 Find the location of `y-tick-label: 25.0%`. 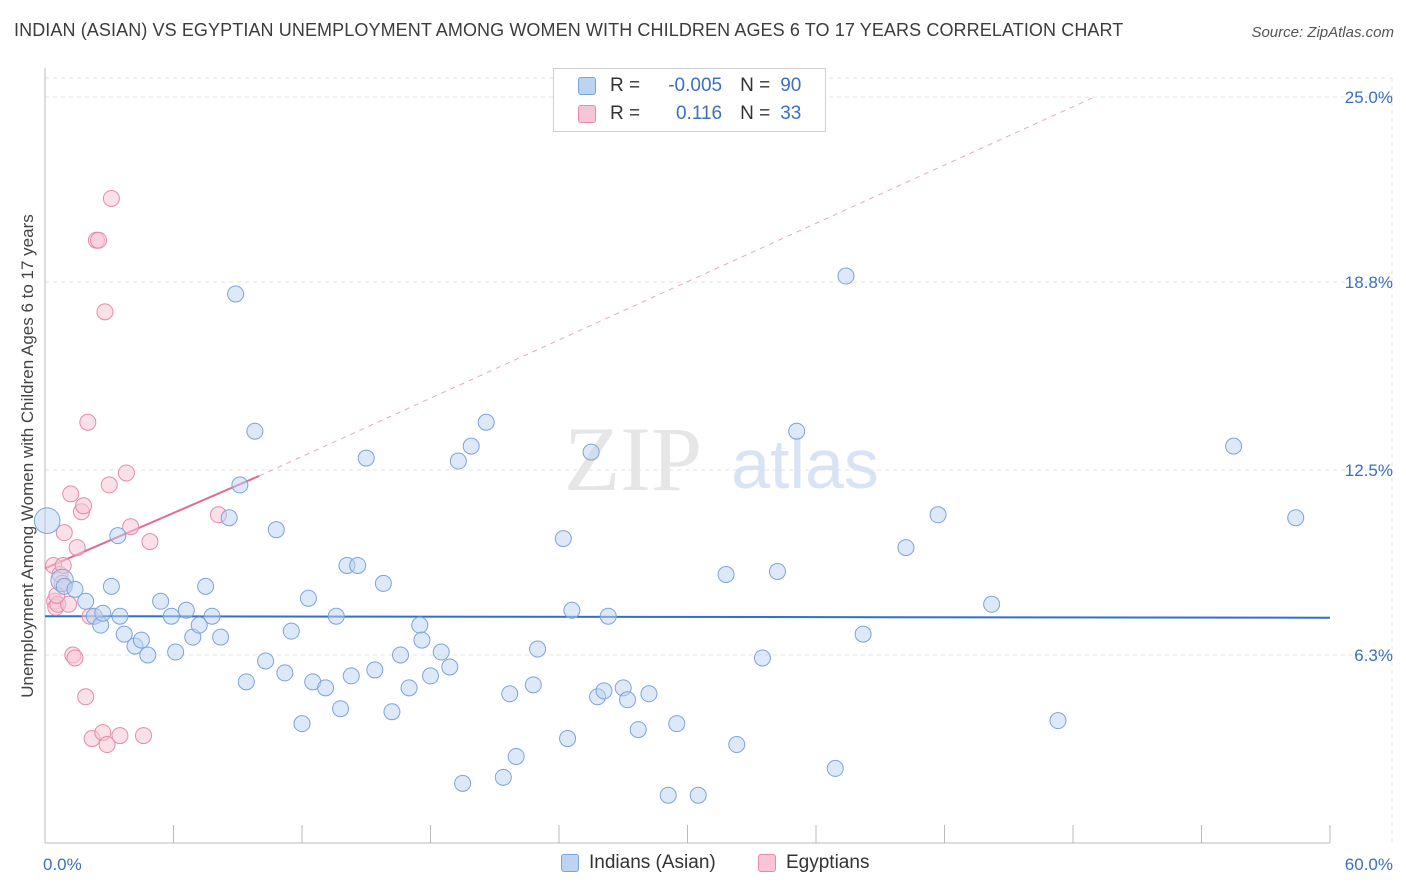

y-tick-label: 25.0% is located at coordinates (1369, 97).